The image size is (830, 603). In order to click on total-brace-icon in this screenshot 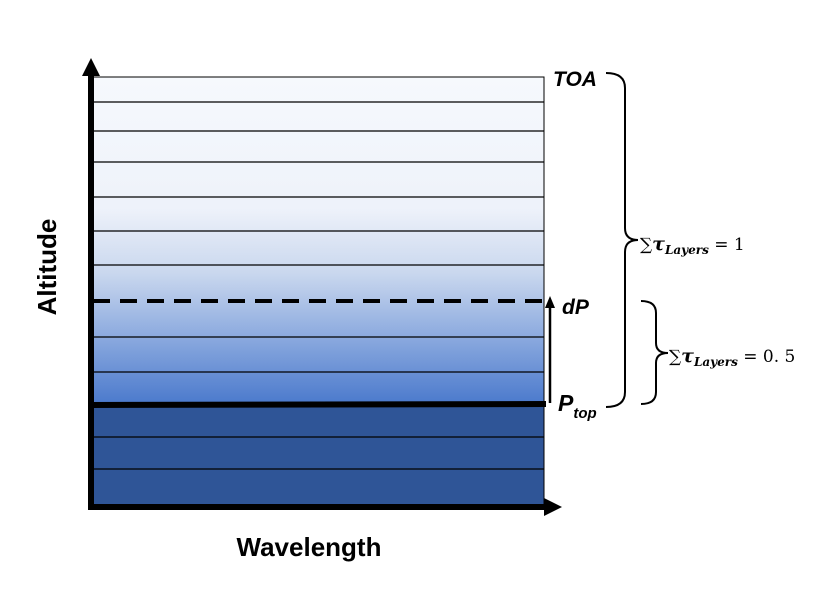, I will do `click(622, 240)`.